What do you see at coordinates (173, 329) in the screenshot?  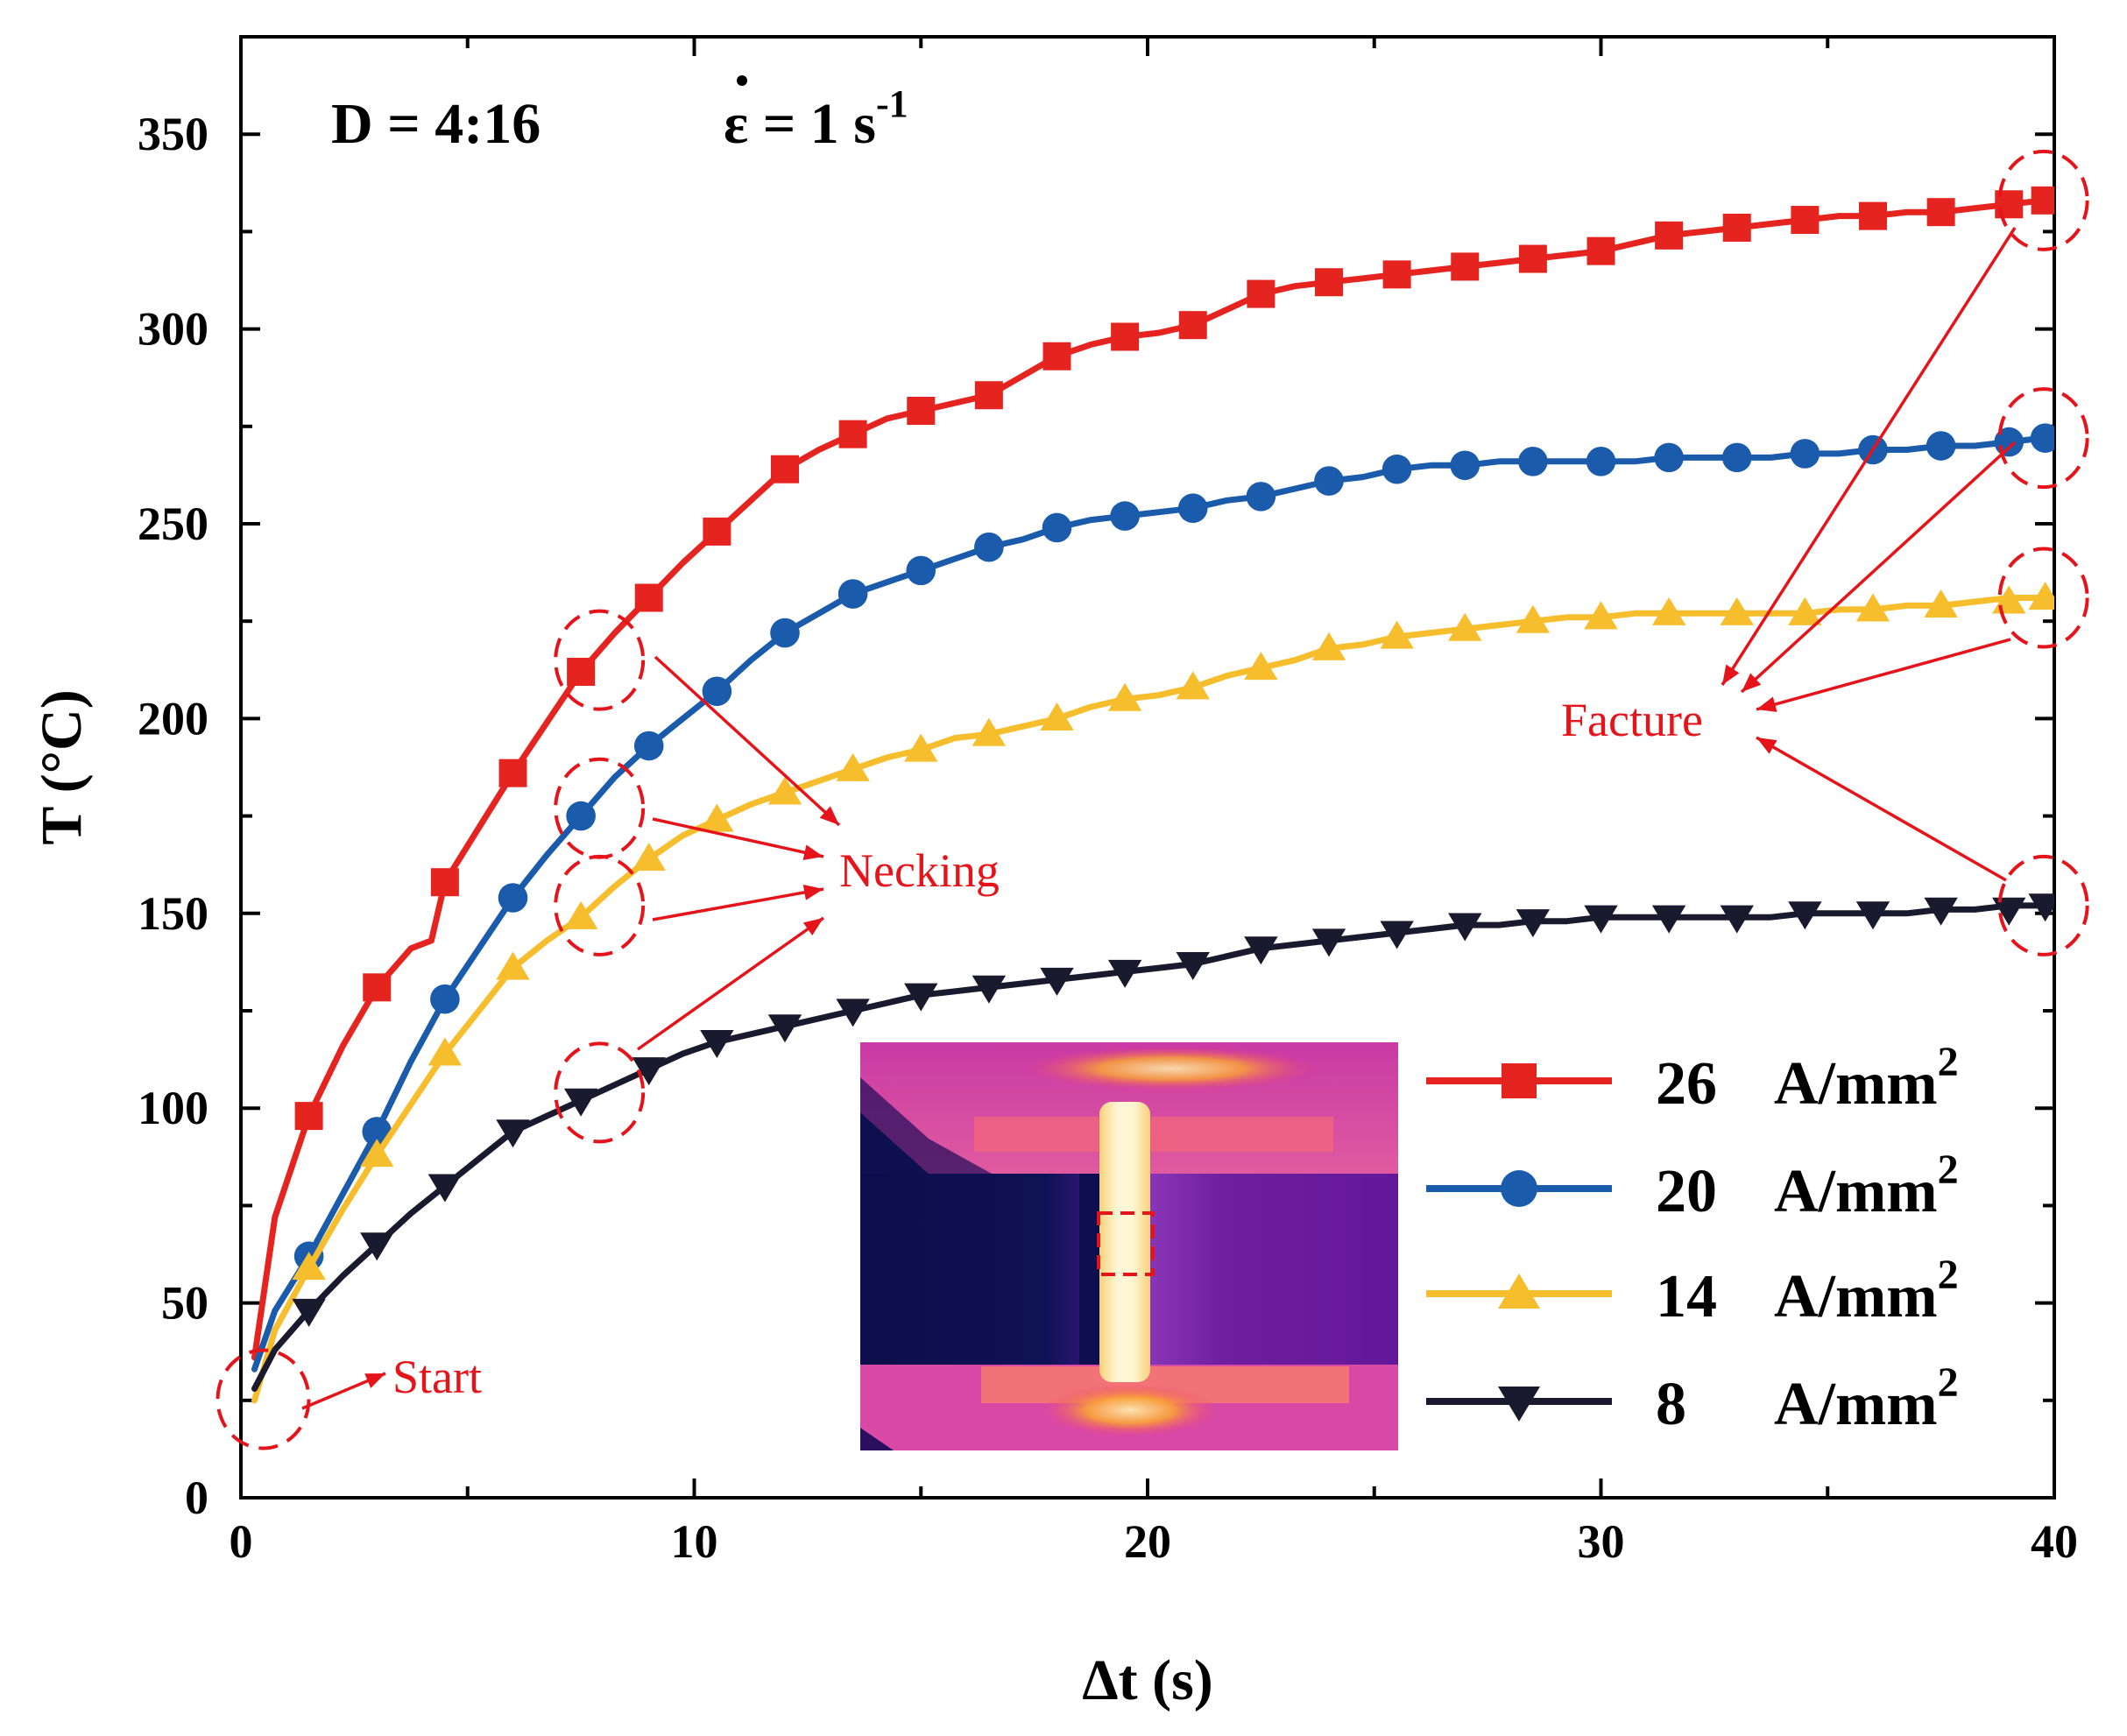 I see `y-tick-label: 300` at bounding box center [173, 329].